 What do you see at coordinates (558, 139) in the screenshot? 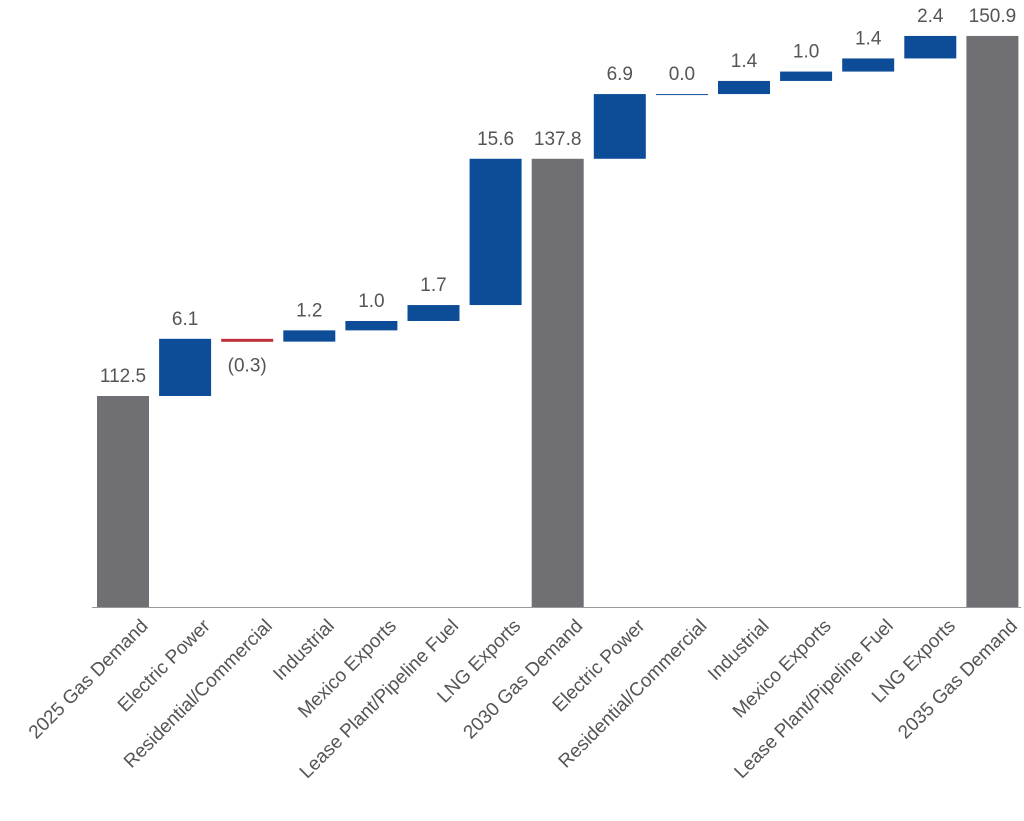
I see `data-label-7: 137.8` at bounding box center [558, 139].